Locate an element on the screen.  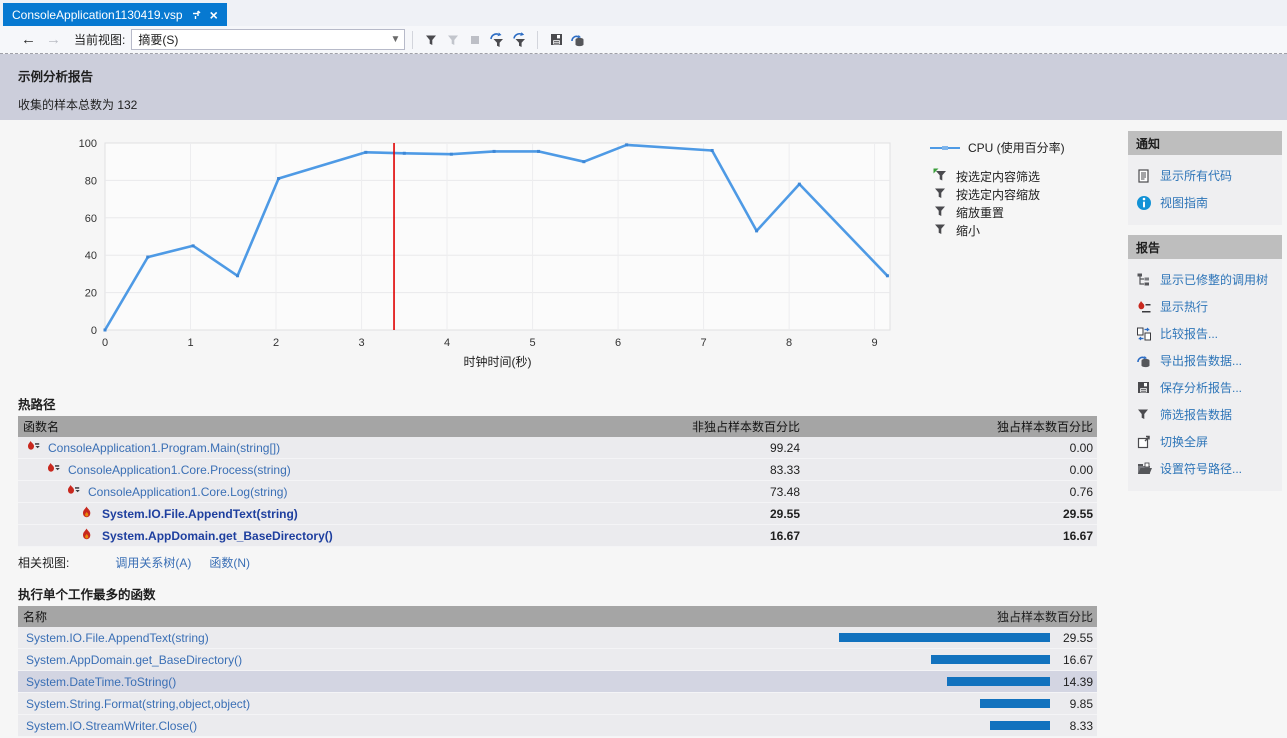
chevron-down-icon: ▼ is located at coordinates (395, 39).